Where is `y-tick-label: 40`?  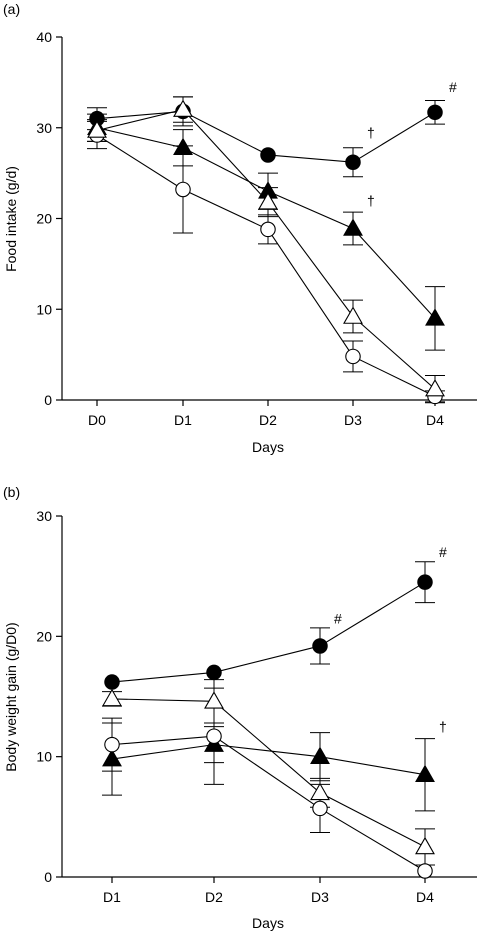
y-tick-label: 40 is located at coordinates (44, 37).